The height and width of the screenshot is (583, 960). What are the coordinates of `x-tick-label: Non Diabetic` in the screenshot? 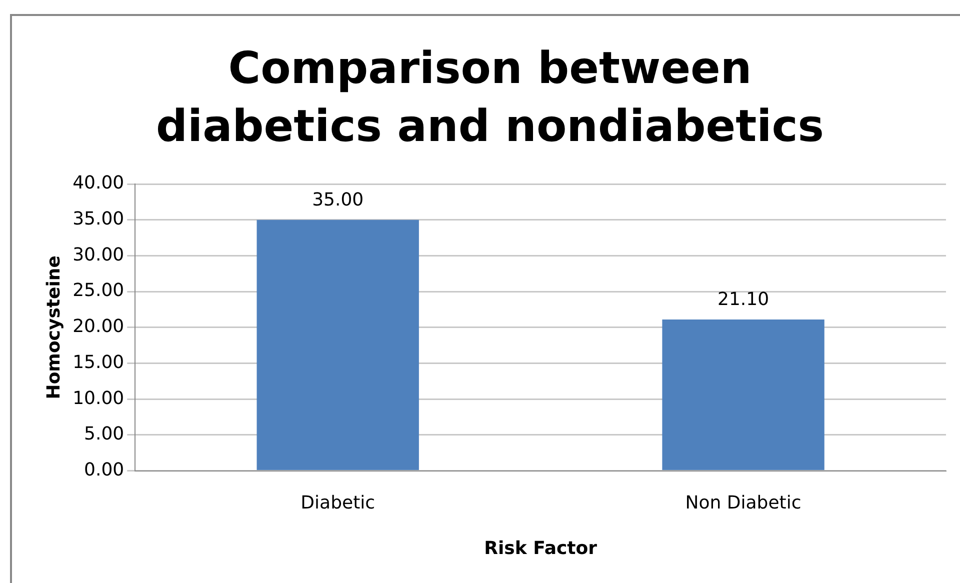 It's located at (743, 503).